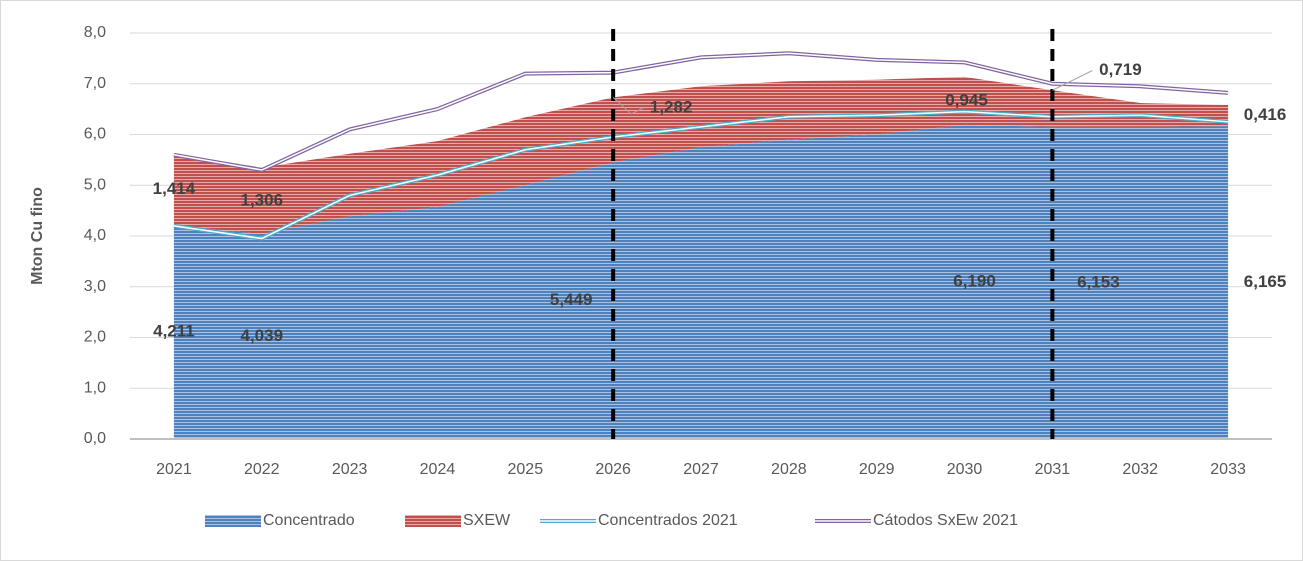 This screenshot has height=561, width=1303. What do you see at coordinates (262, 469) in the screenshot?
I see `x-tick-label: 2022` at bounding box center [262, 469].